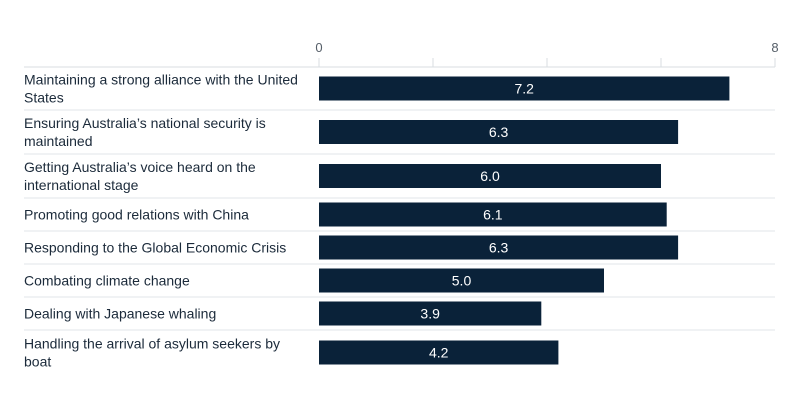 The width and height of the screenshot is (800, 403). I want to click on x-tick-label: 0, so click(318, 47).